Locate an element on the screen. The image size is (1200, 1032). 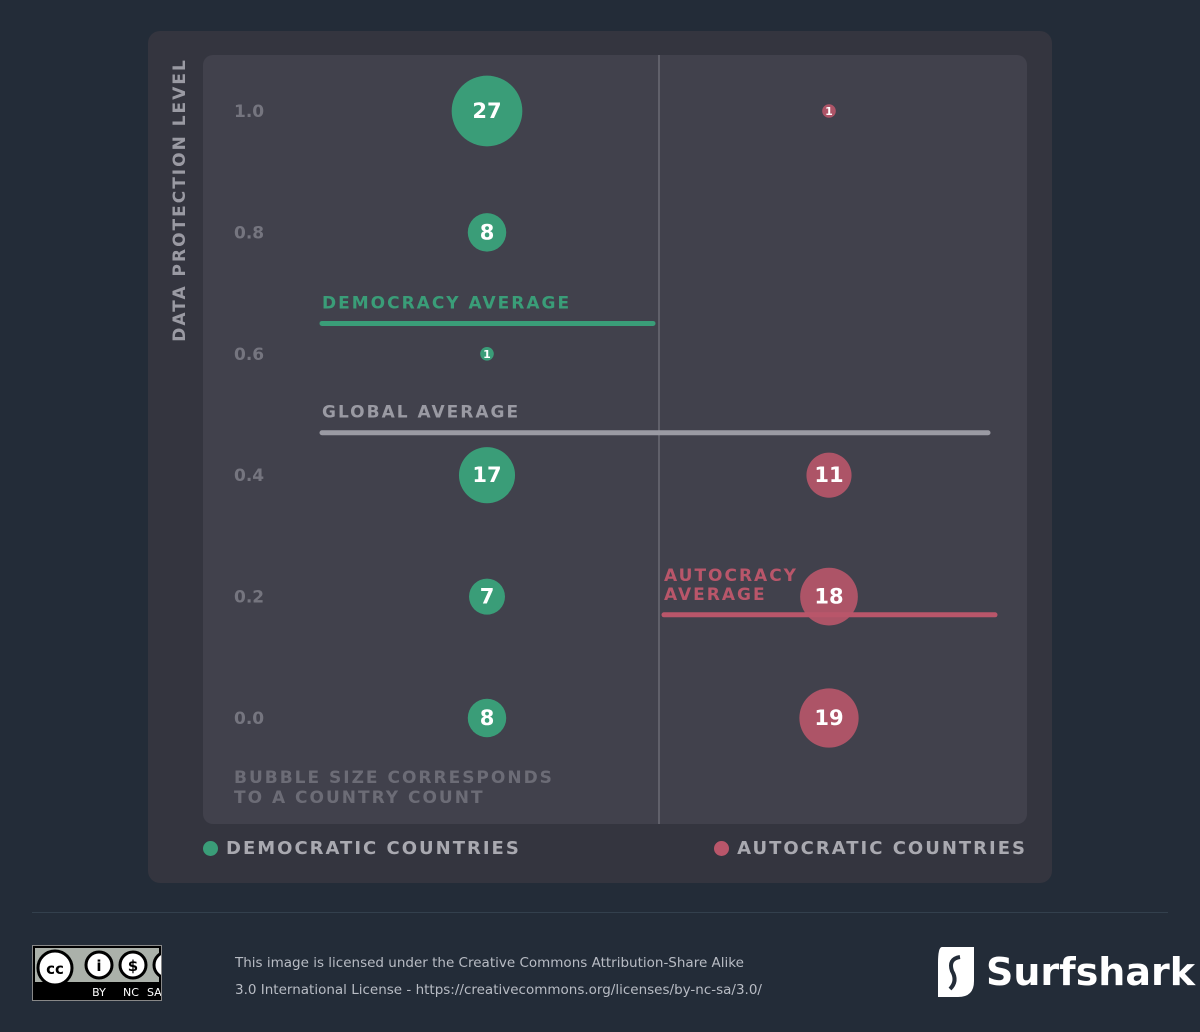
legend-autocratic: AUTOCRATIC COUNTRIES is located at coordinates (870, 848).